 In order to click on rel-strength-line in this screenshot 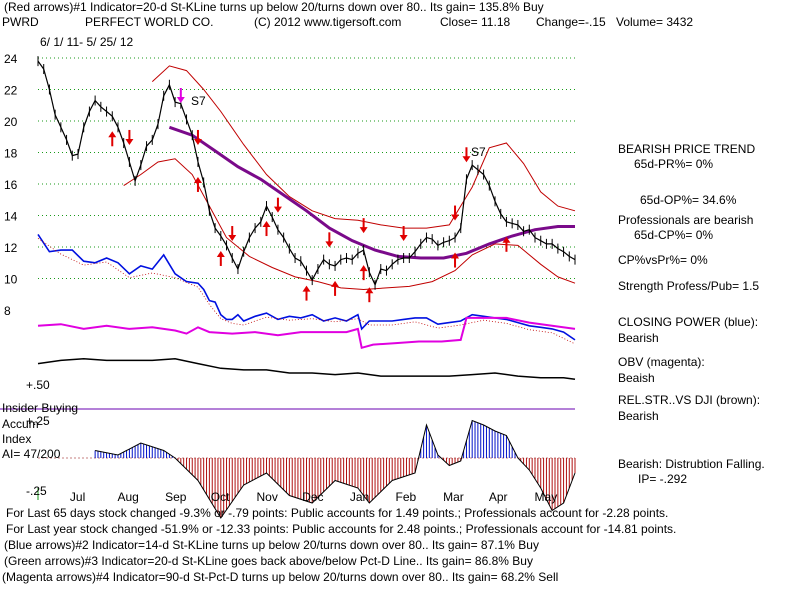, I will do `click(306, 369)`.